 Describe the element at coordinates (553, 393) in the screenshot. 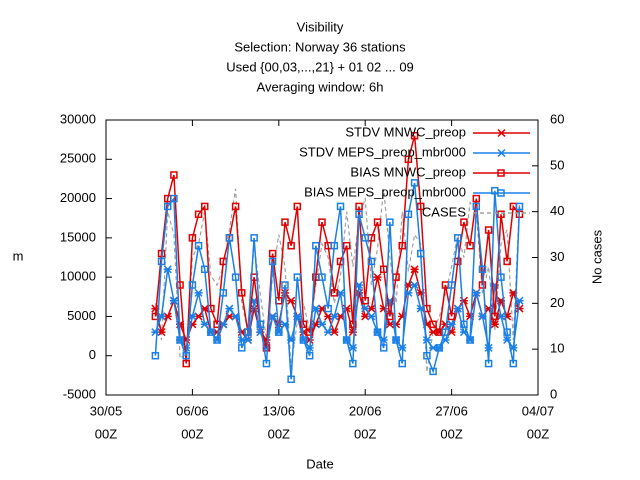

I see `y2-tick-label: 0` at that location.